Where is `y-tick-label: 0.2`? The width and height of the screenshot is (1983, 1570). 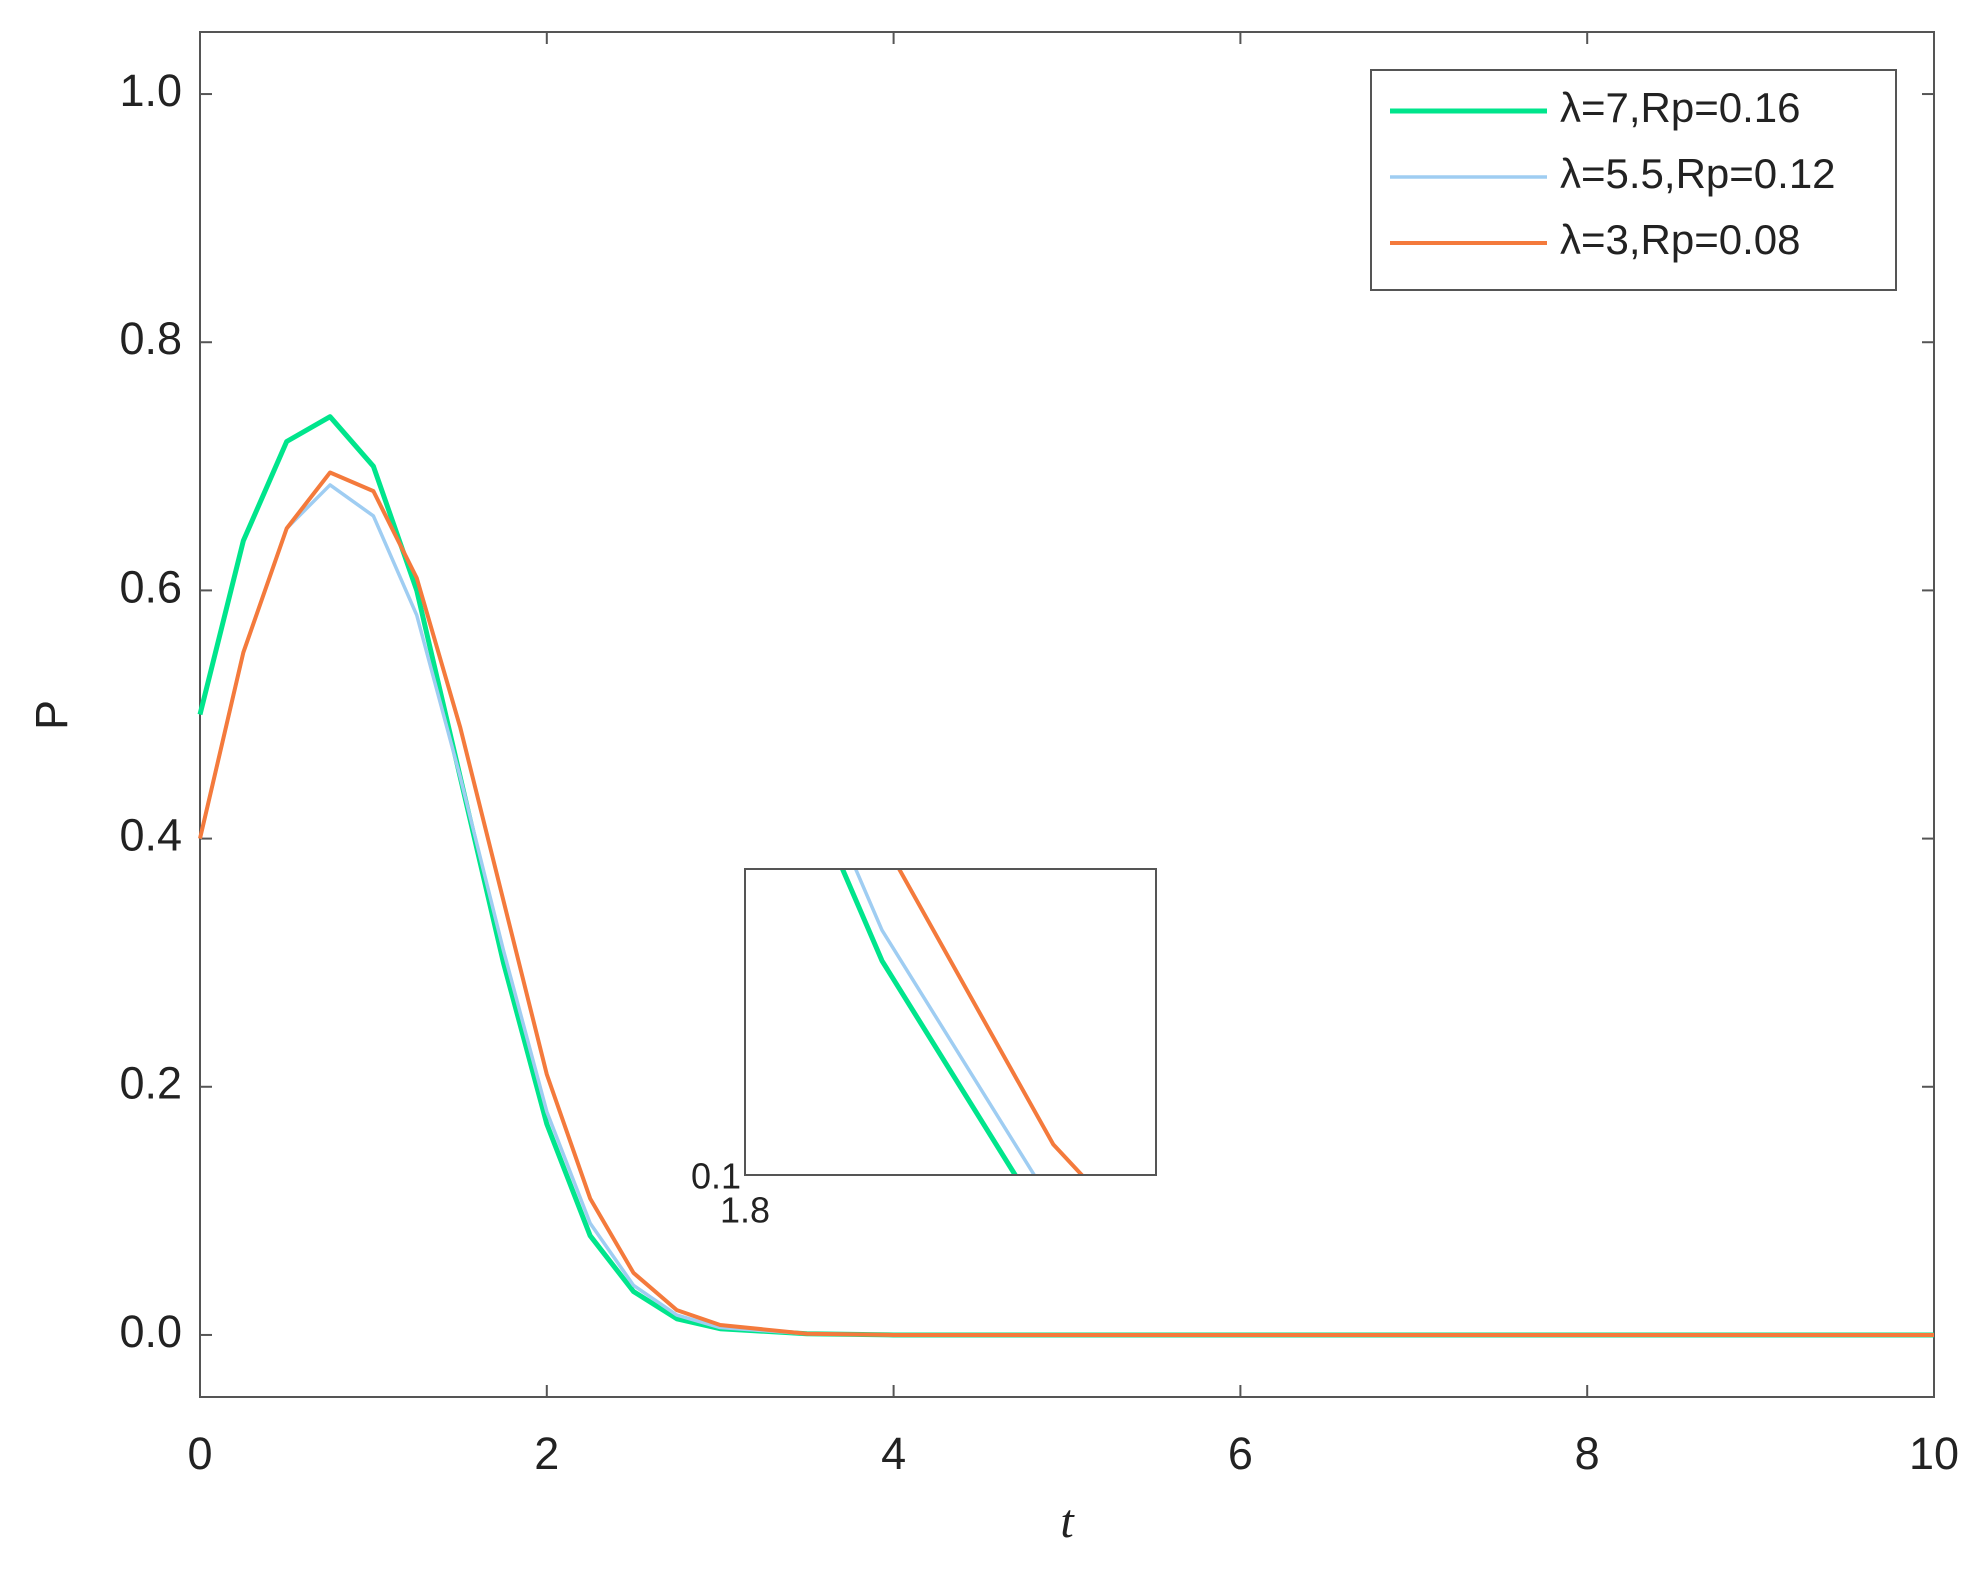 y-tick-label: 0.2 is located at coordinates (150, 1083).